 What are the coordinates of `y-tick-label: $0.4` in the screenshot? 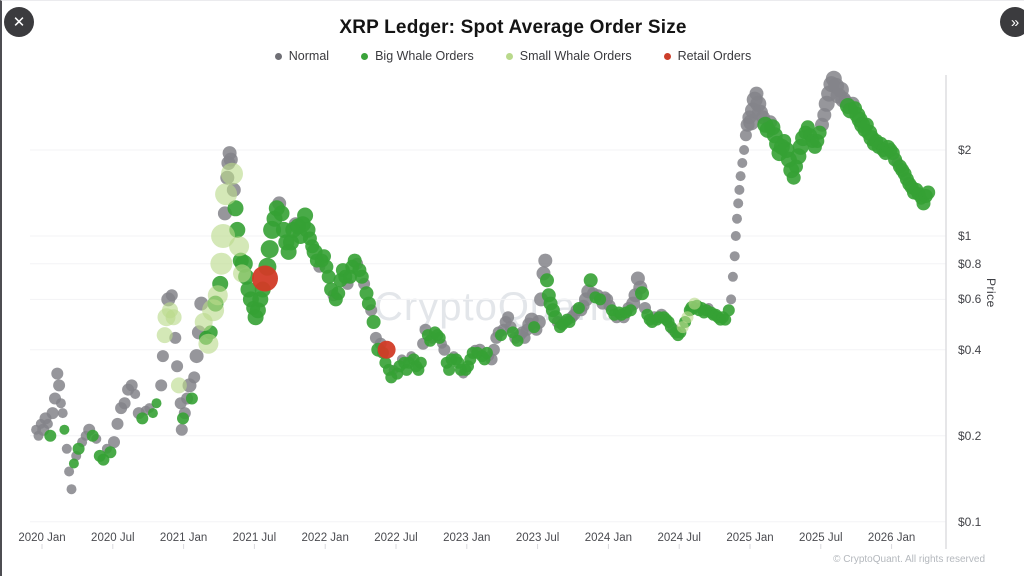 It's located at (970, 349).